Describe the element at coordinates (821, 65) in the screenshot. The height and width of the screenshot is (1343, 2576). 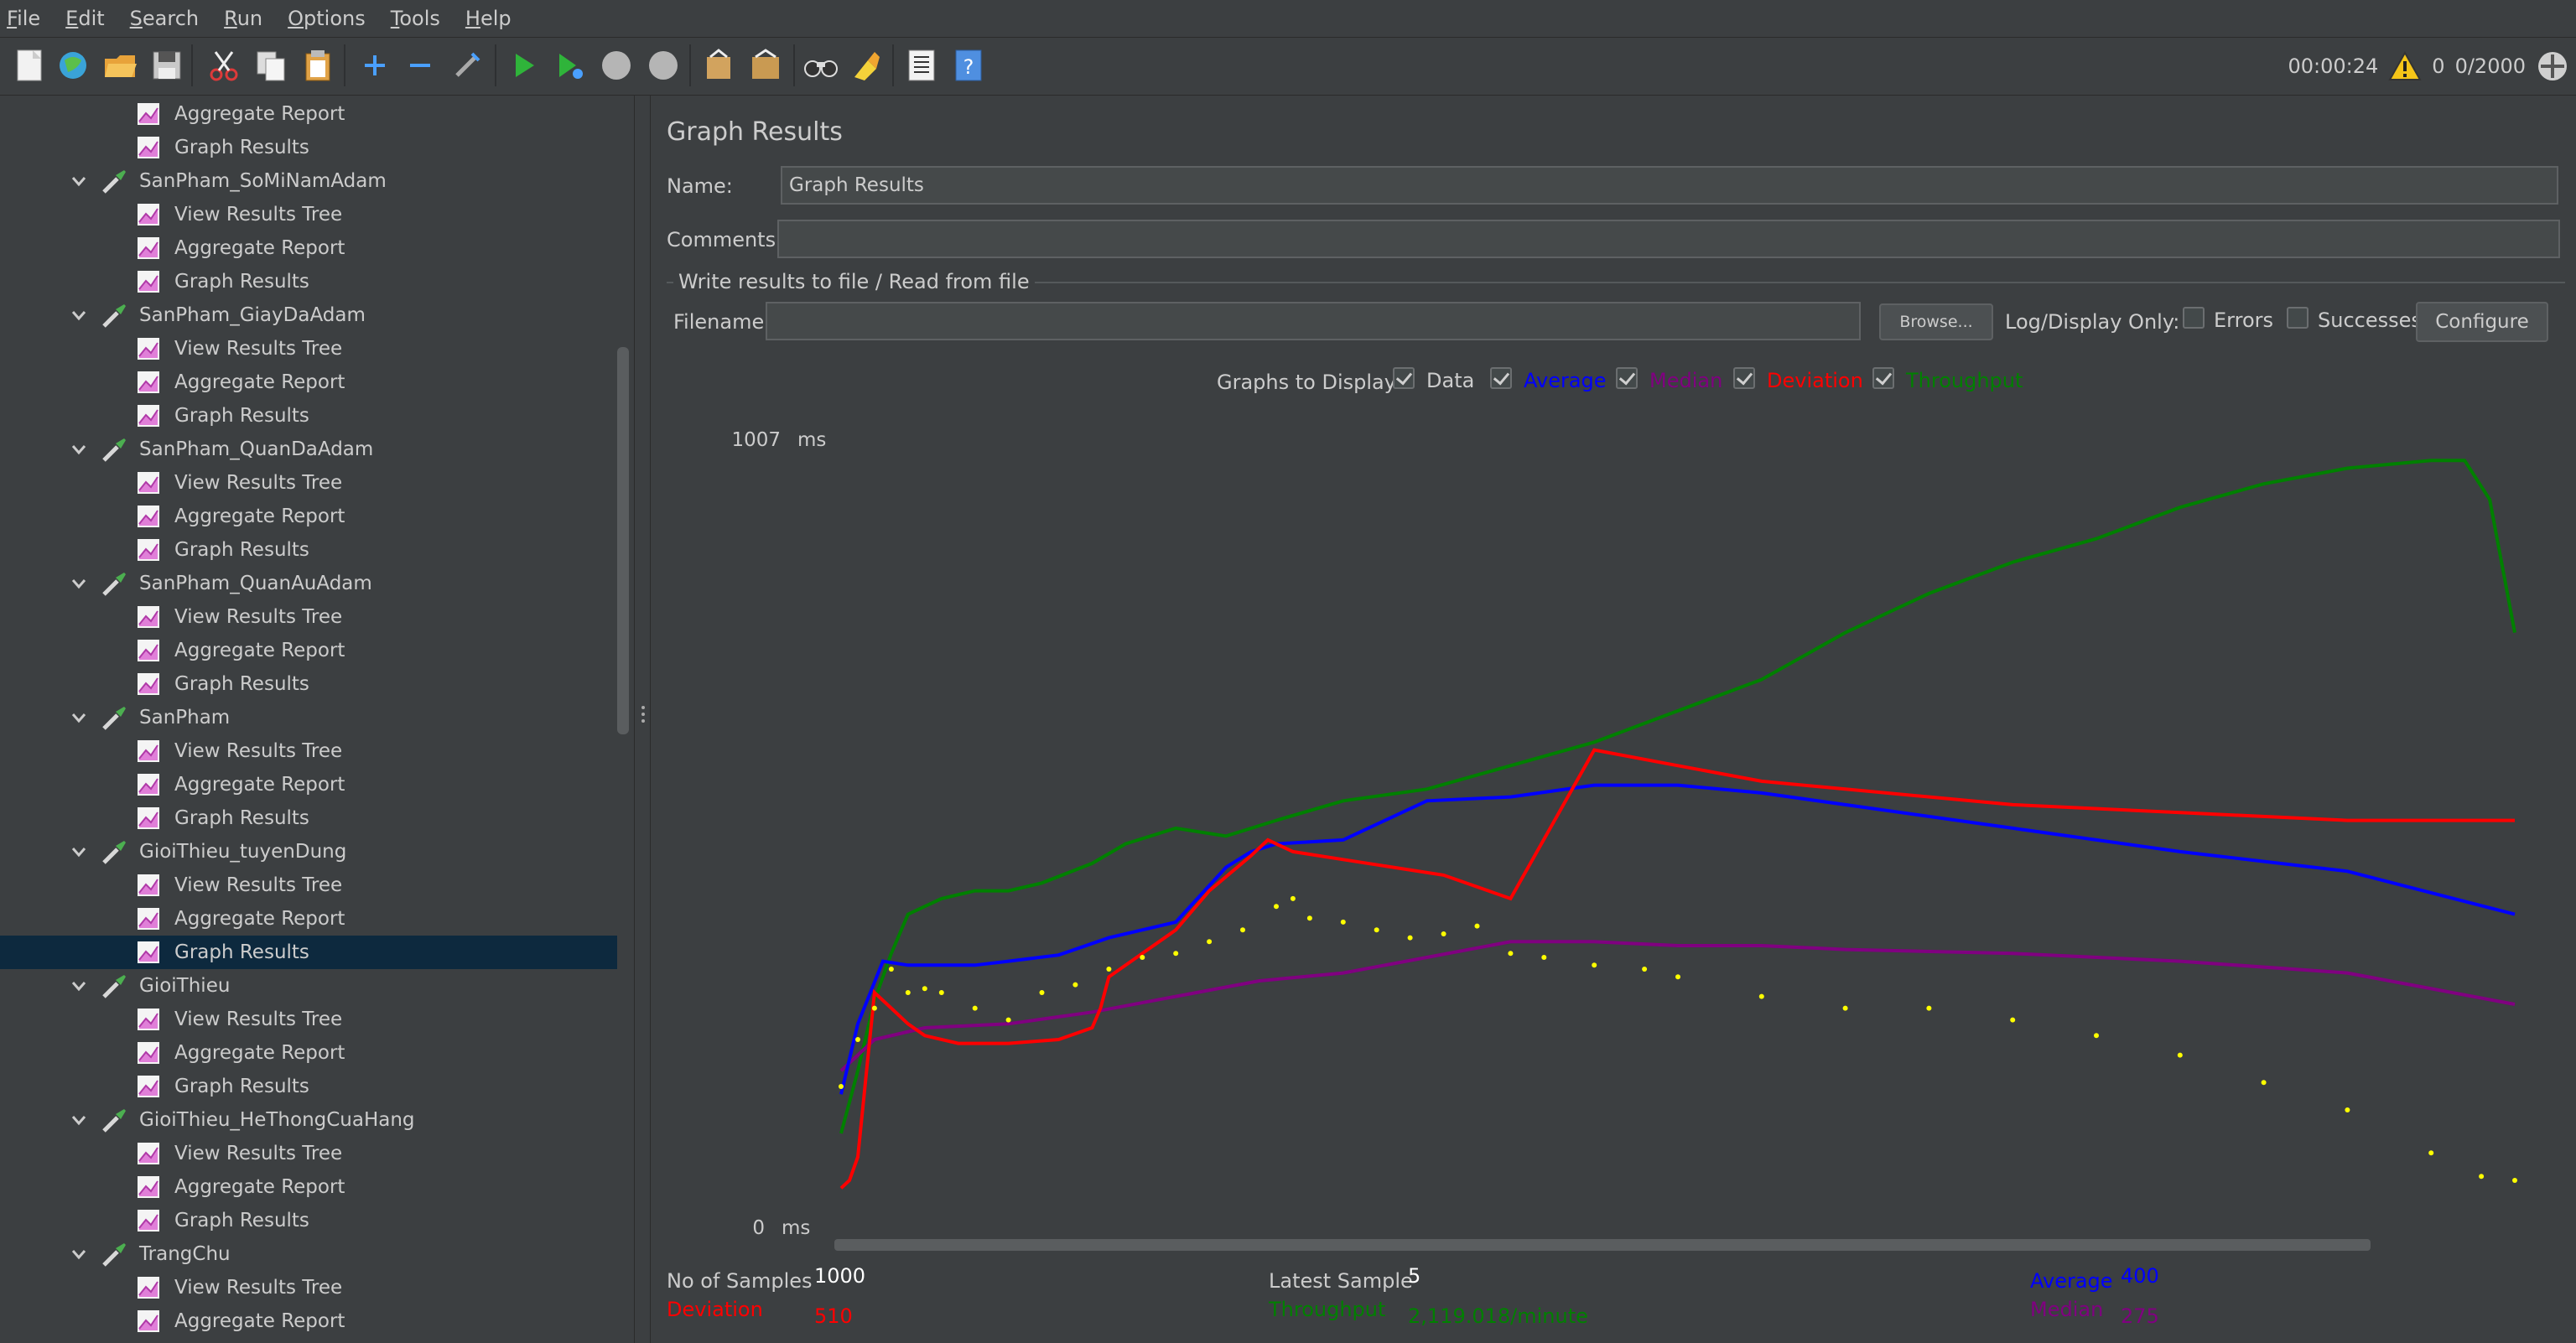
I see `search-icon` at that location.